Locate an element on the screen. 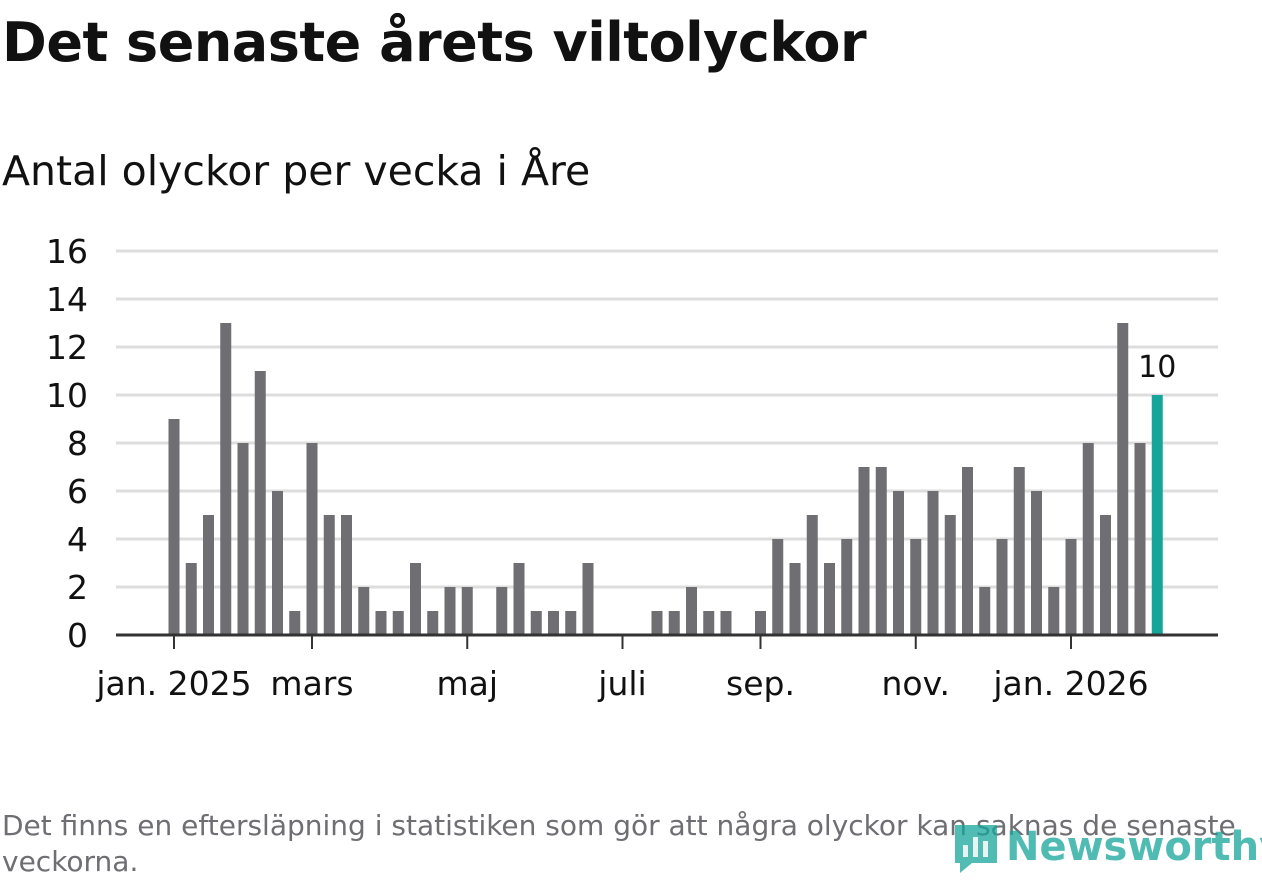 The height and width of the screenshot is (880, 1262). brand-name: Newsworthy is located at coordinates (1134, 847).